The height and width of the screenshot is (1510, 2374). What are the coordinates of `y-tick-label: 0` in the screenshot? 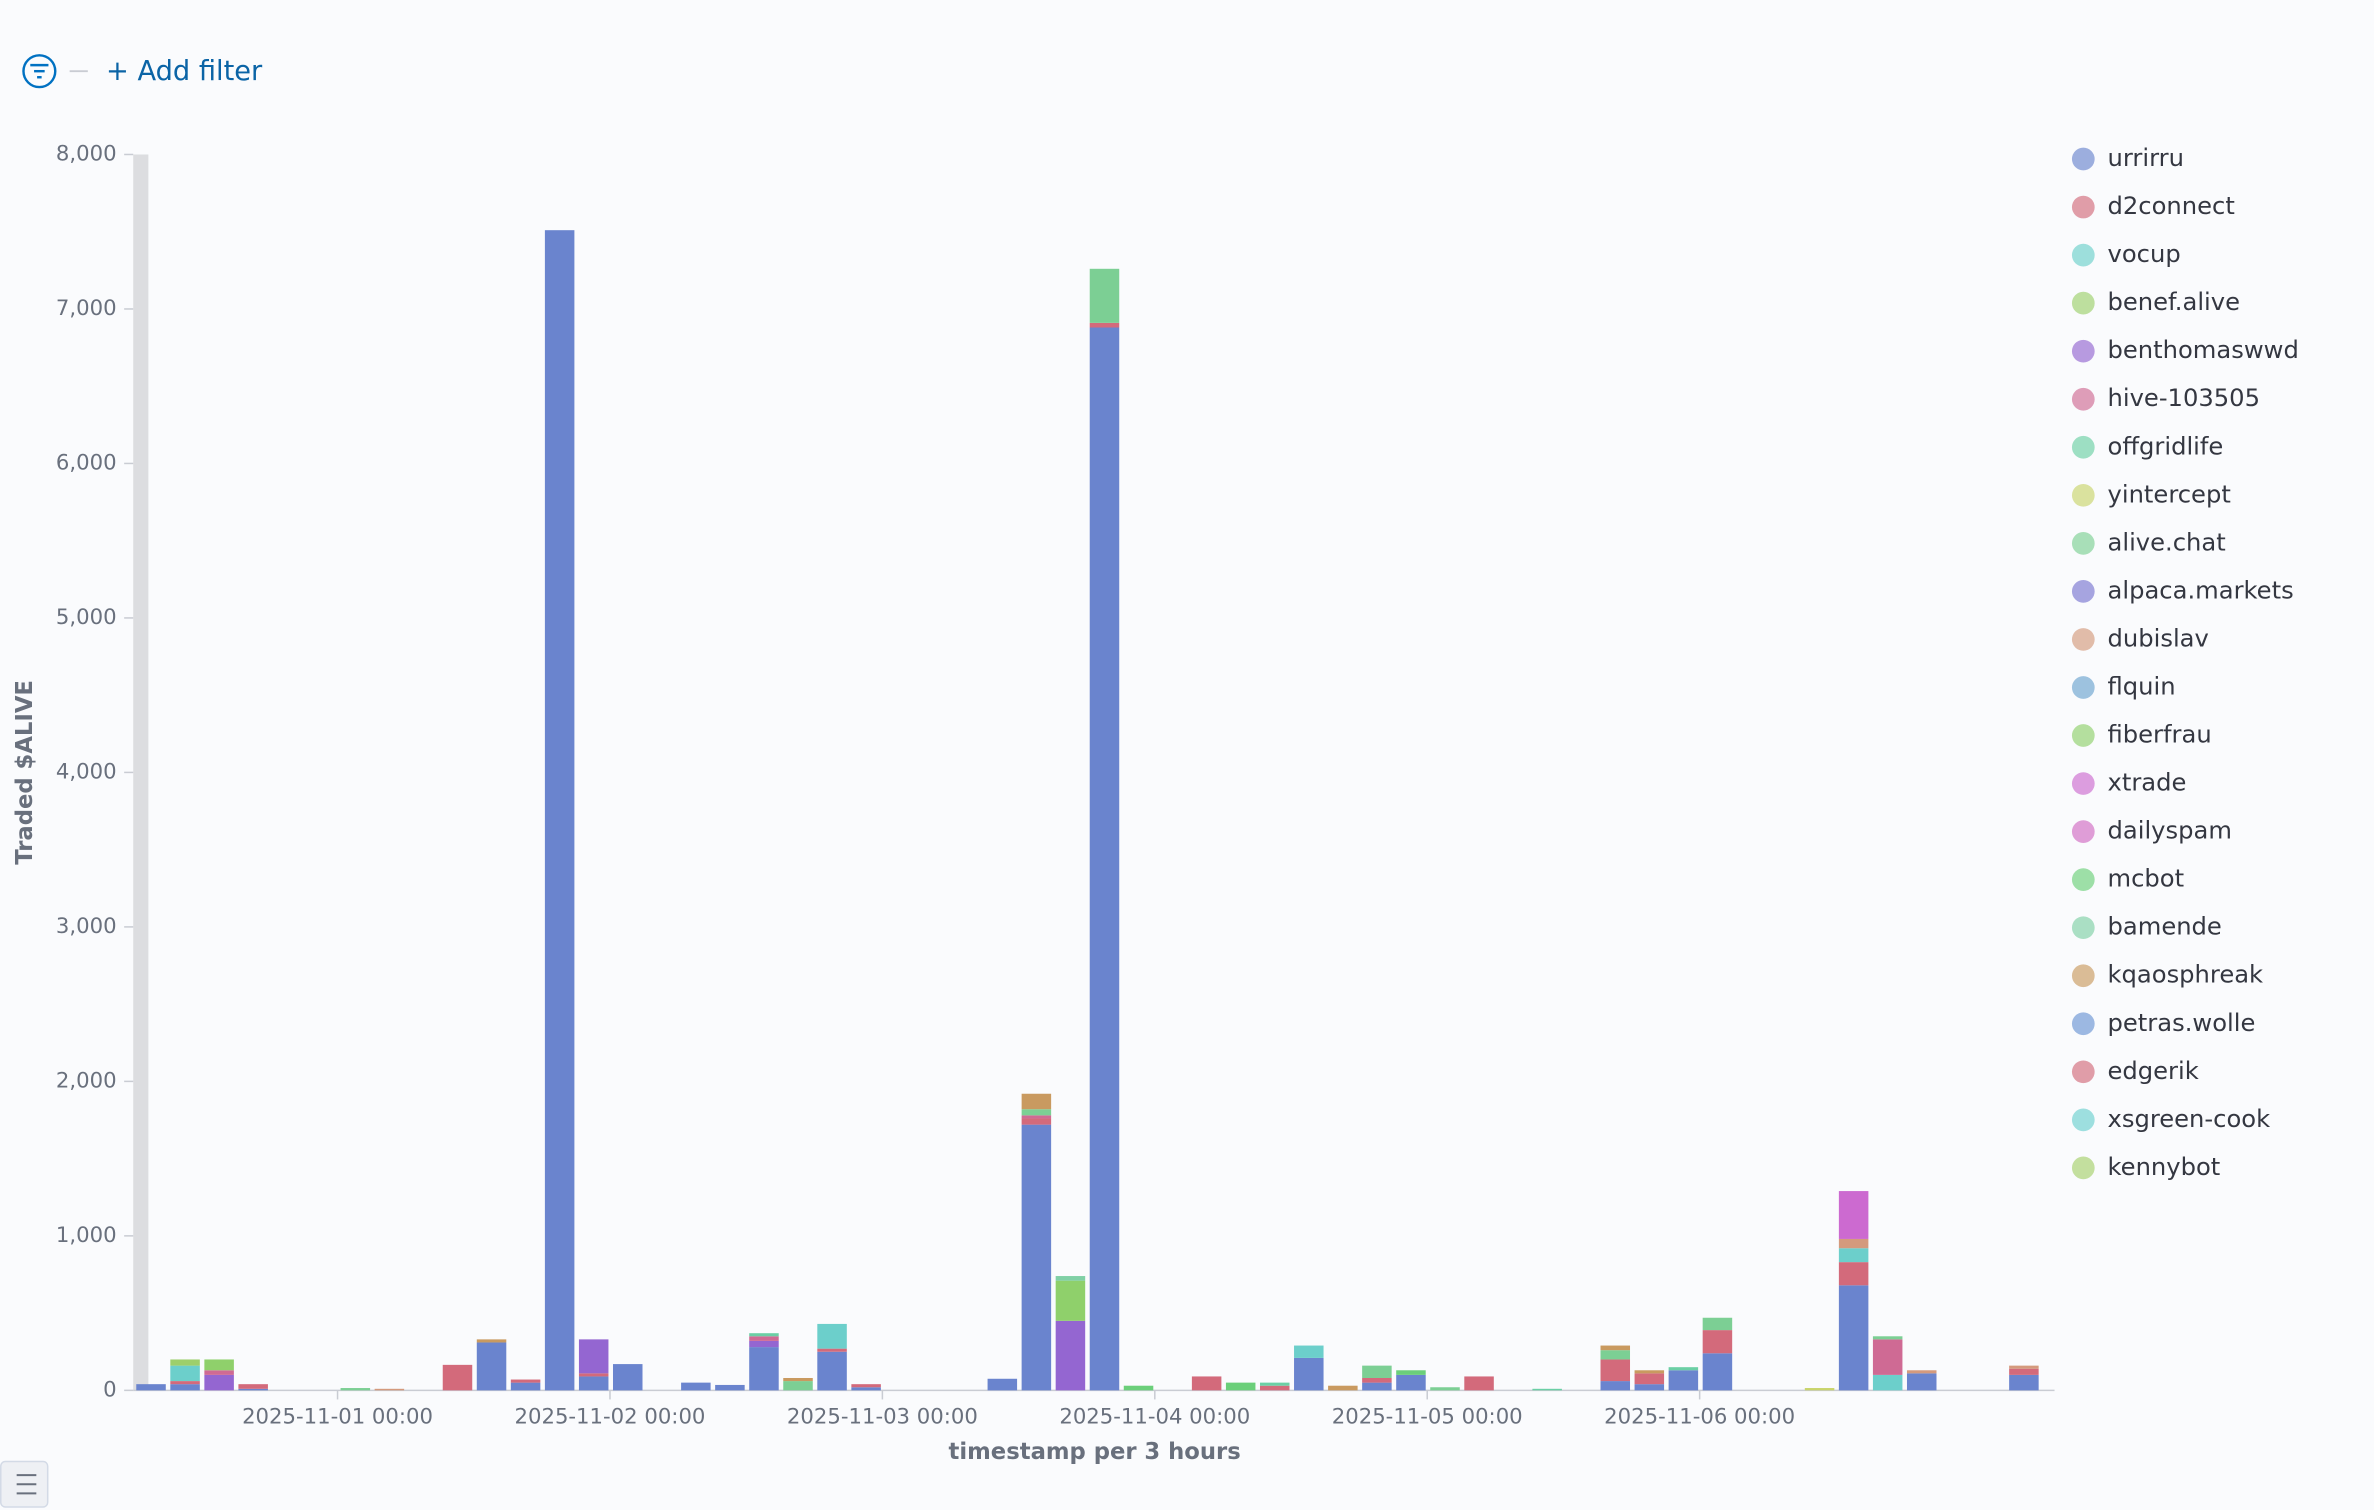 It's located at (109, 1388).